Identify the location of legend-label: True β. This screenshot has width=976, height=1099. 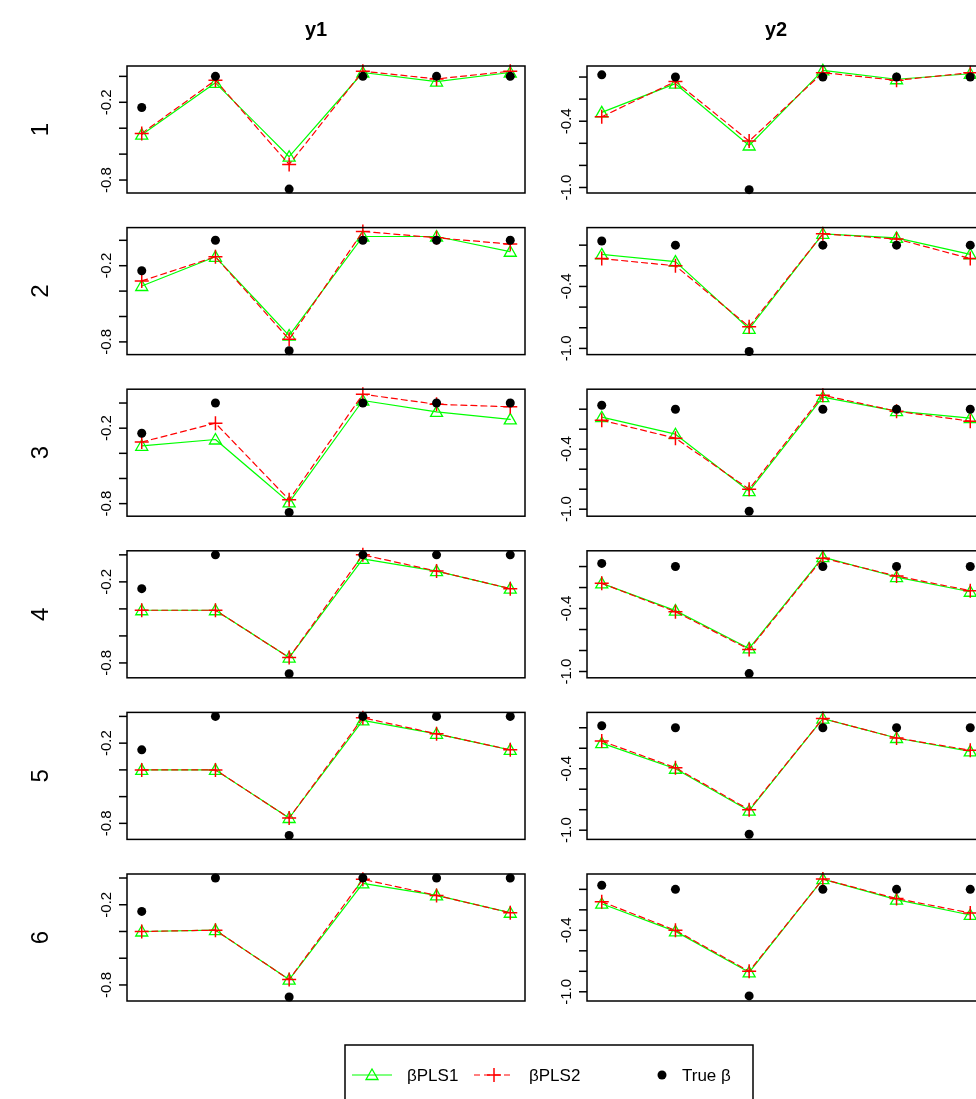
(707, 1075).